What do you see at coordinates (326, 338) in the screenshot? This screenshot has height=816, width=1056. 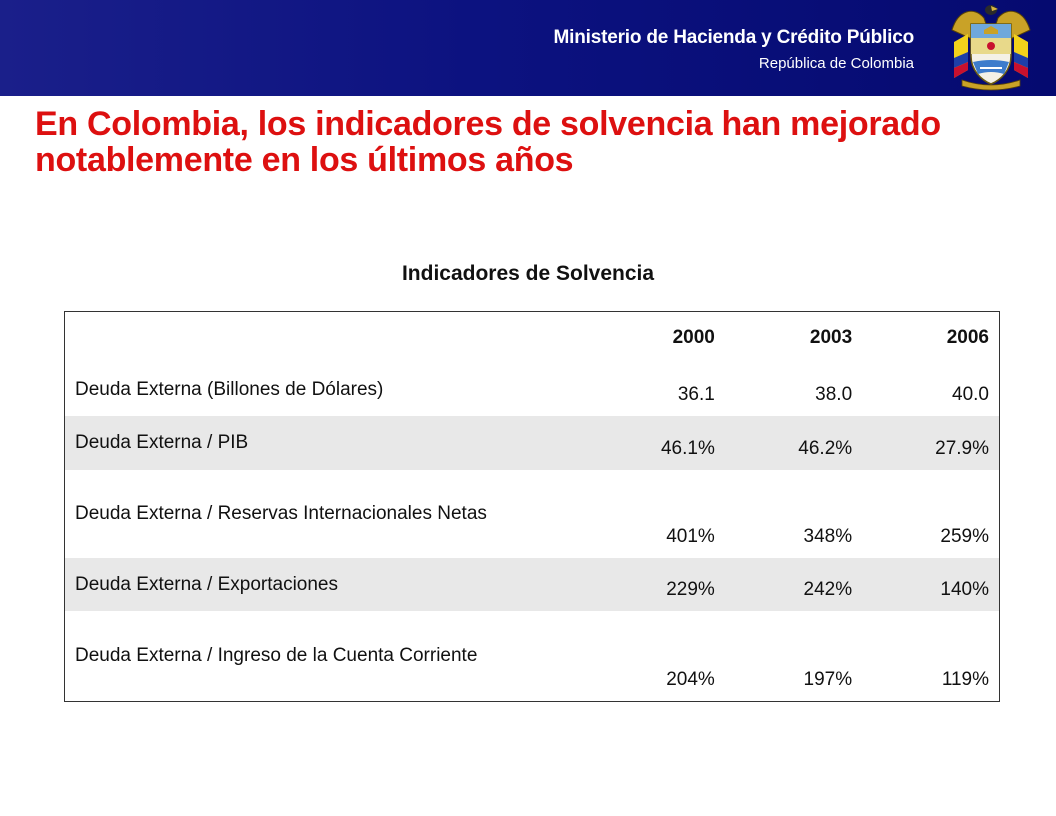 I see `header-cell-blank` at bounding box center [326, 338].